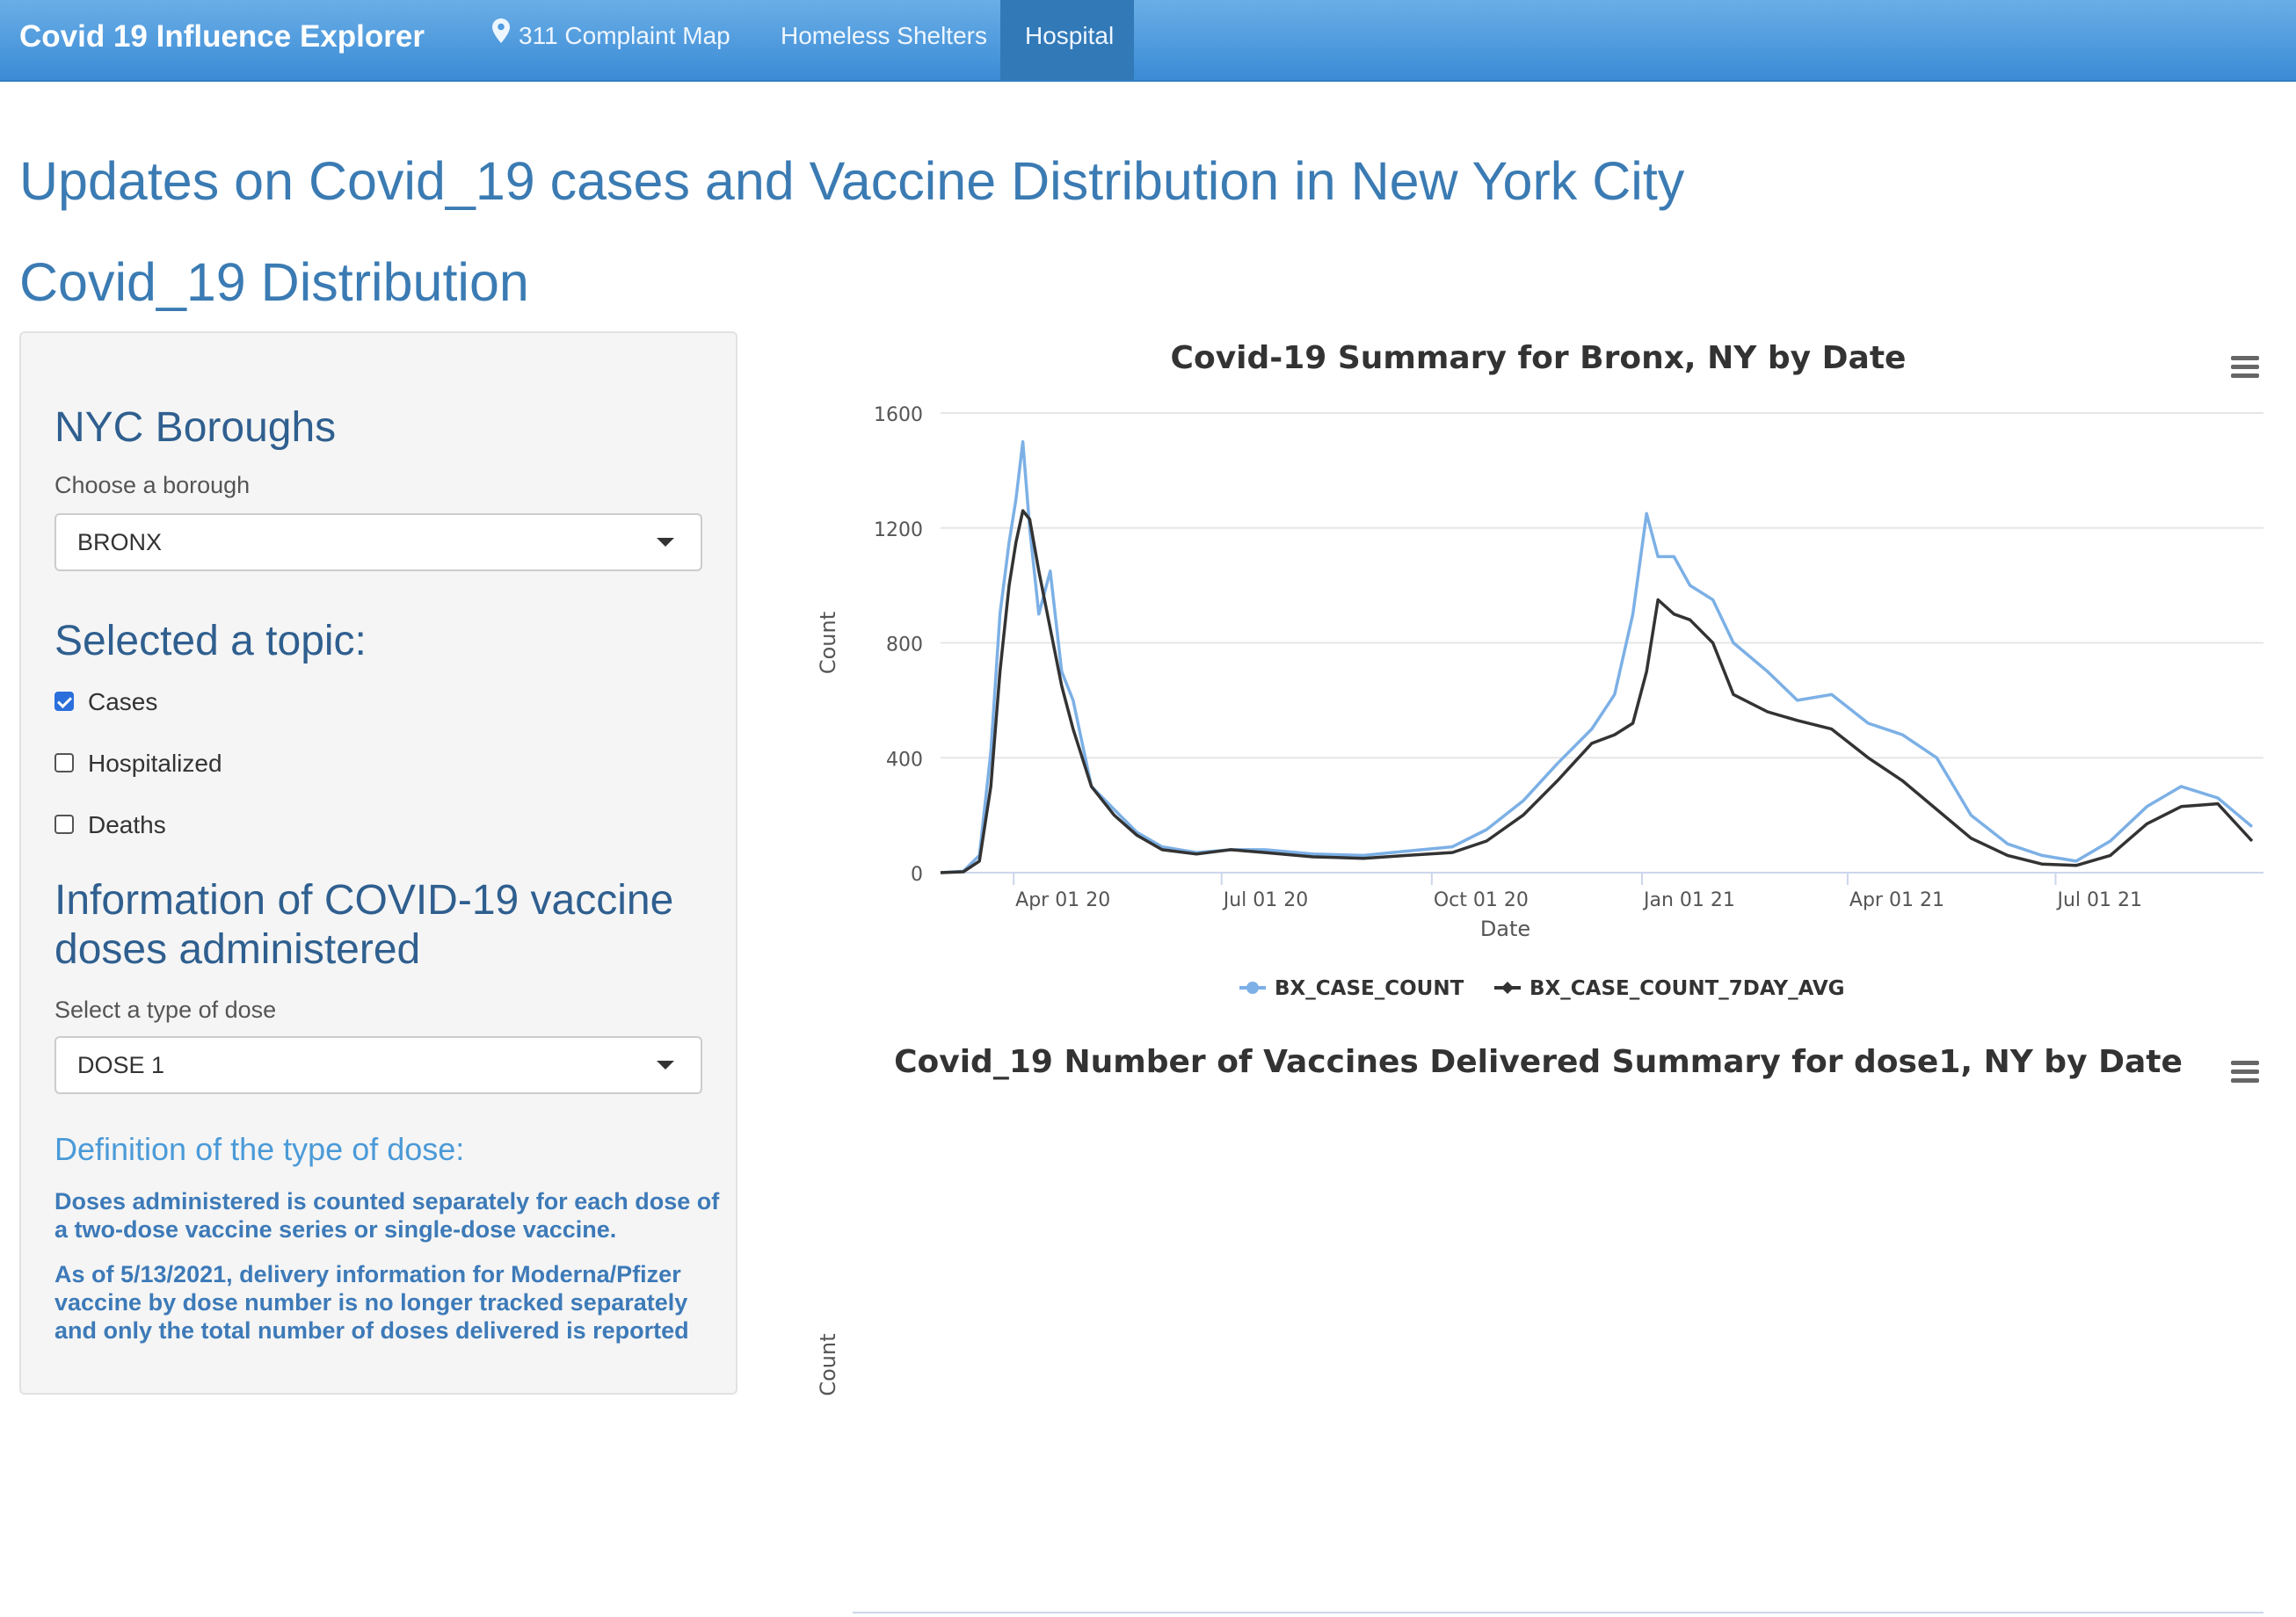 This screenshot has width=2296, height=1617. Describe the element at coordinates (904, 645) in the screenshot. I see `y-tick-label: 800` at that location.